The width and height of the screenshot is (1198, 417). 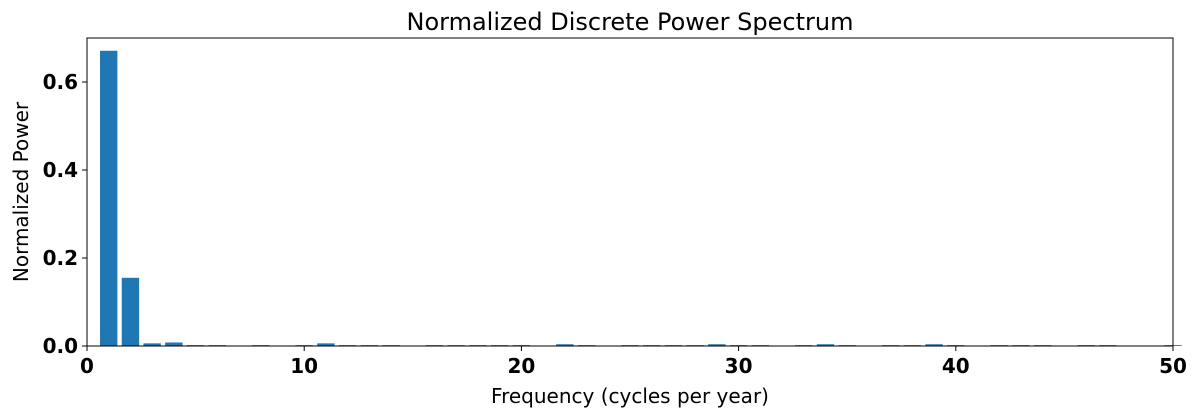 What do you see at coordinates (60, 82) in the screenshot?
I see `y-tick-label: 0.6` at bounding box center [60, 82].